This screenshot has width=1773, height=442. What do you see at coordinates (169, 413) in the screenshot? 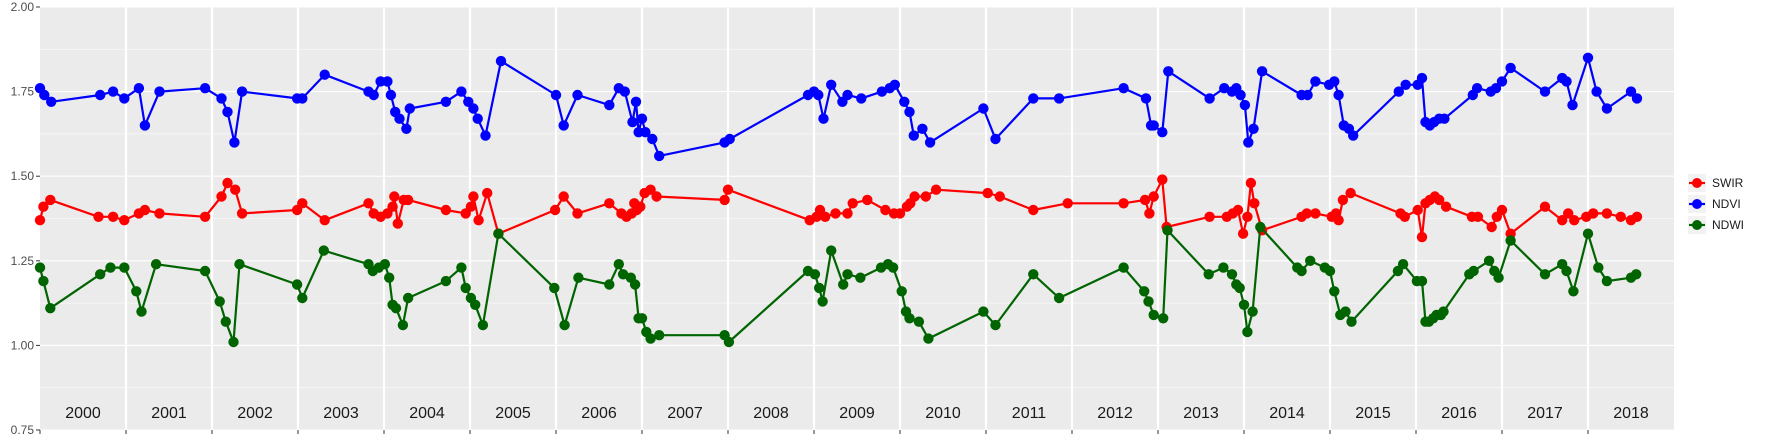
I see `year-label: 2001` at bounding box center [169, 413].